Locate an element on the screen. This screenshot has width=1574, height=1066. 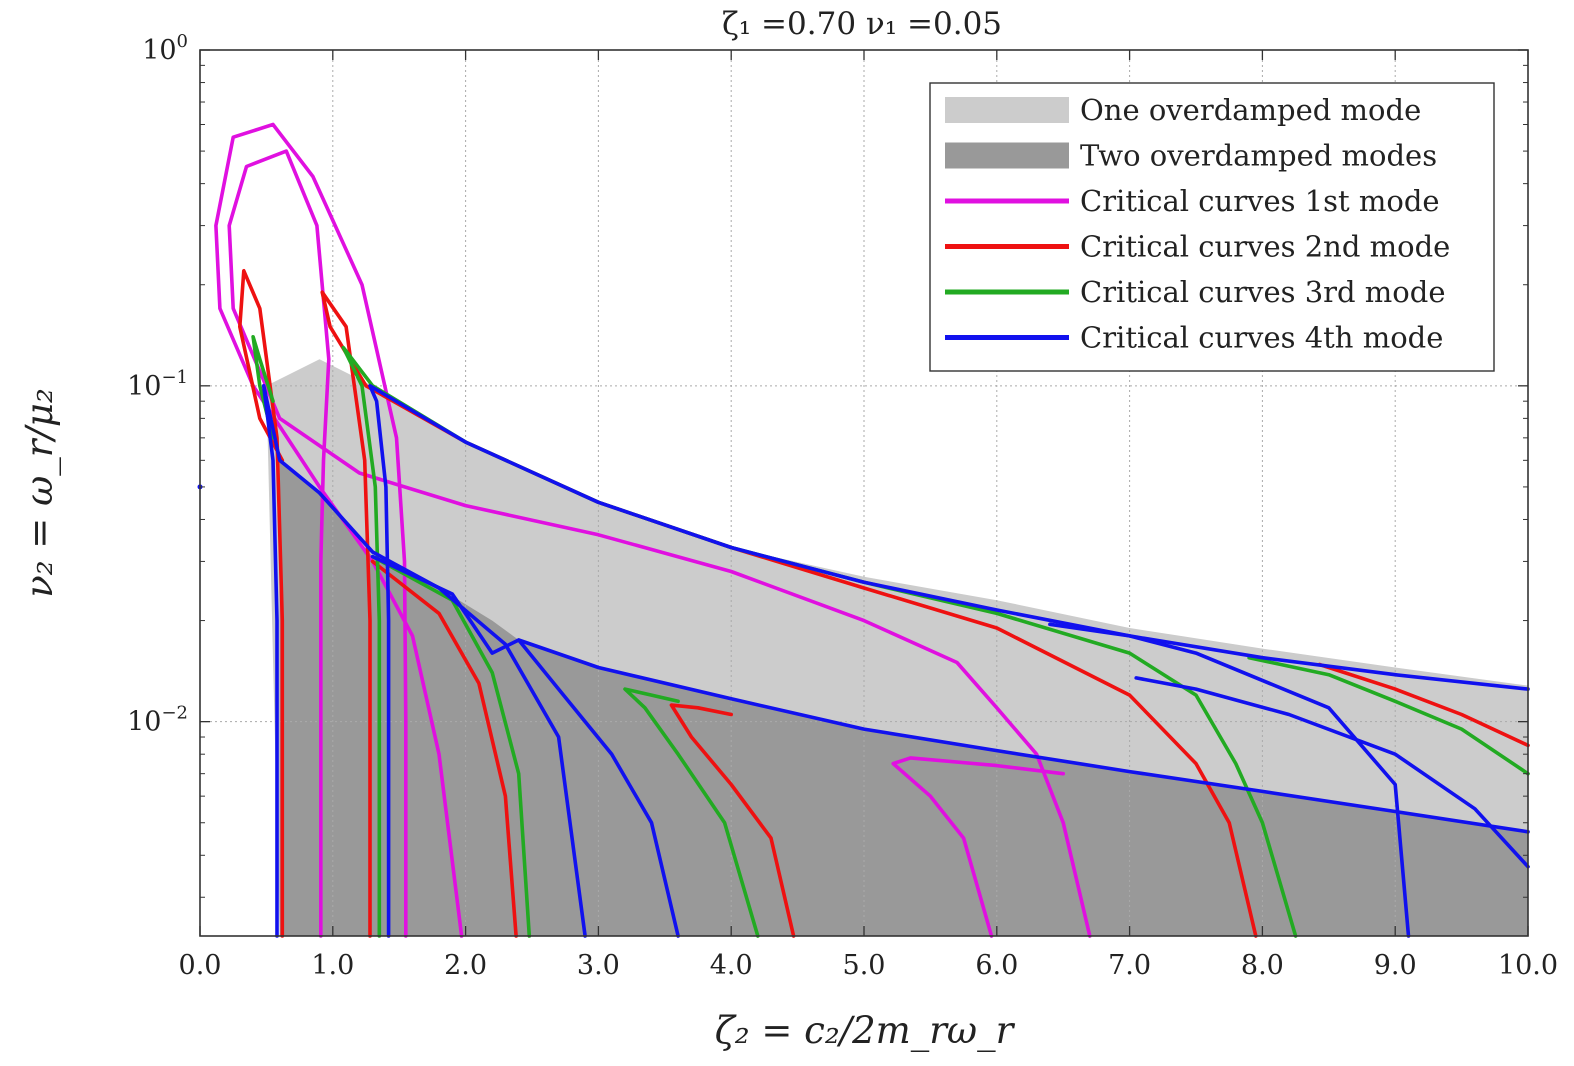
legend-label-3: Critical curves 1st mode is located at coordinates (1260, 201).